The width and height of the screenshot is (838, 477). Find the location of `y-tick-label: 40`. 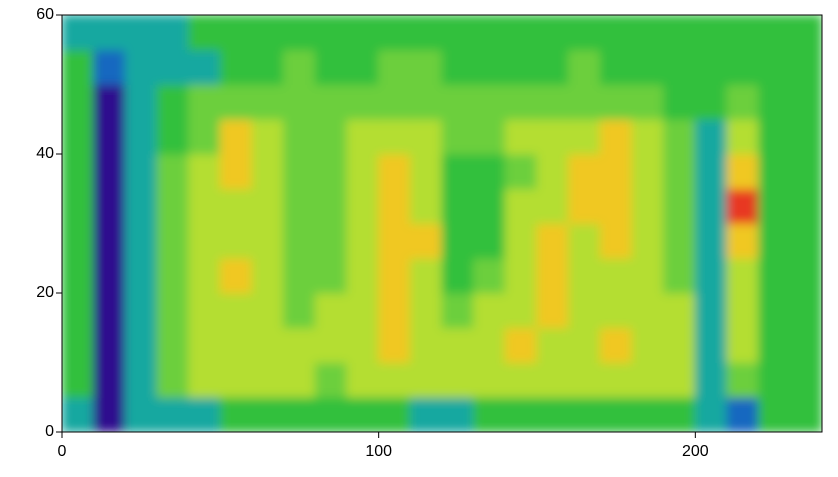

y-tick-label: 40 is located at coordinates (45, 153).